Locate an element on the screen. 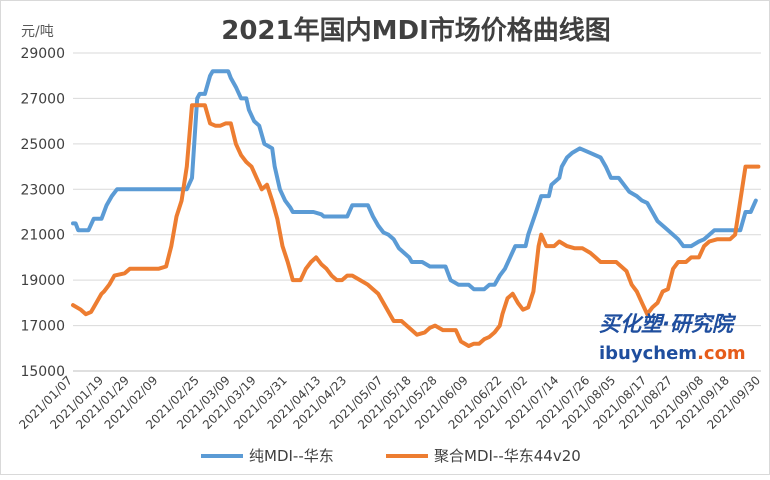 The width and height of the screenshot is (770, 480). y-tick-label: 27000 is located at coordinates (42, 99).